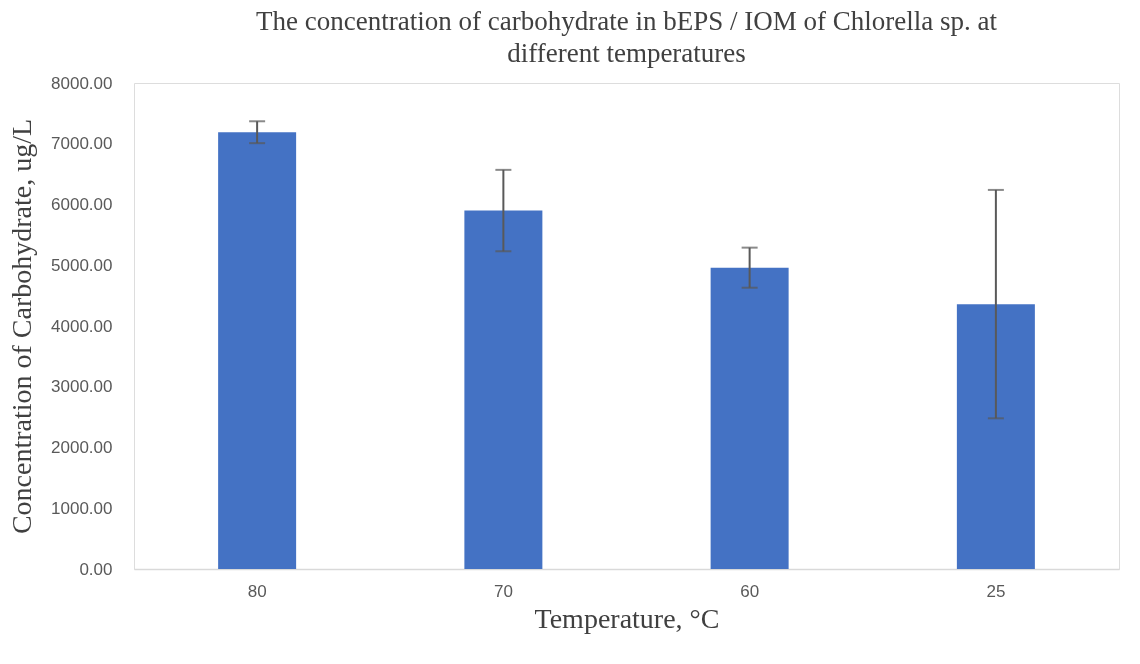 This screenshot has width=1140, height=664. What do you see at coordinates (96, 569) in the screenshot?
I see `y-tick-label: 0.00` at bounding box center [96, 569].